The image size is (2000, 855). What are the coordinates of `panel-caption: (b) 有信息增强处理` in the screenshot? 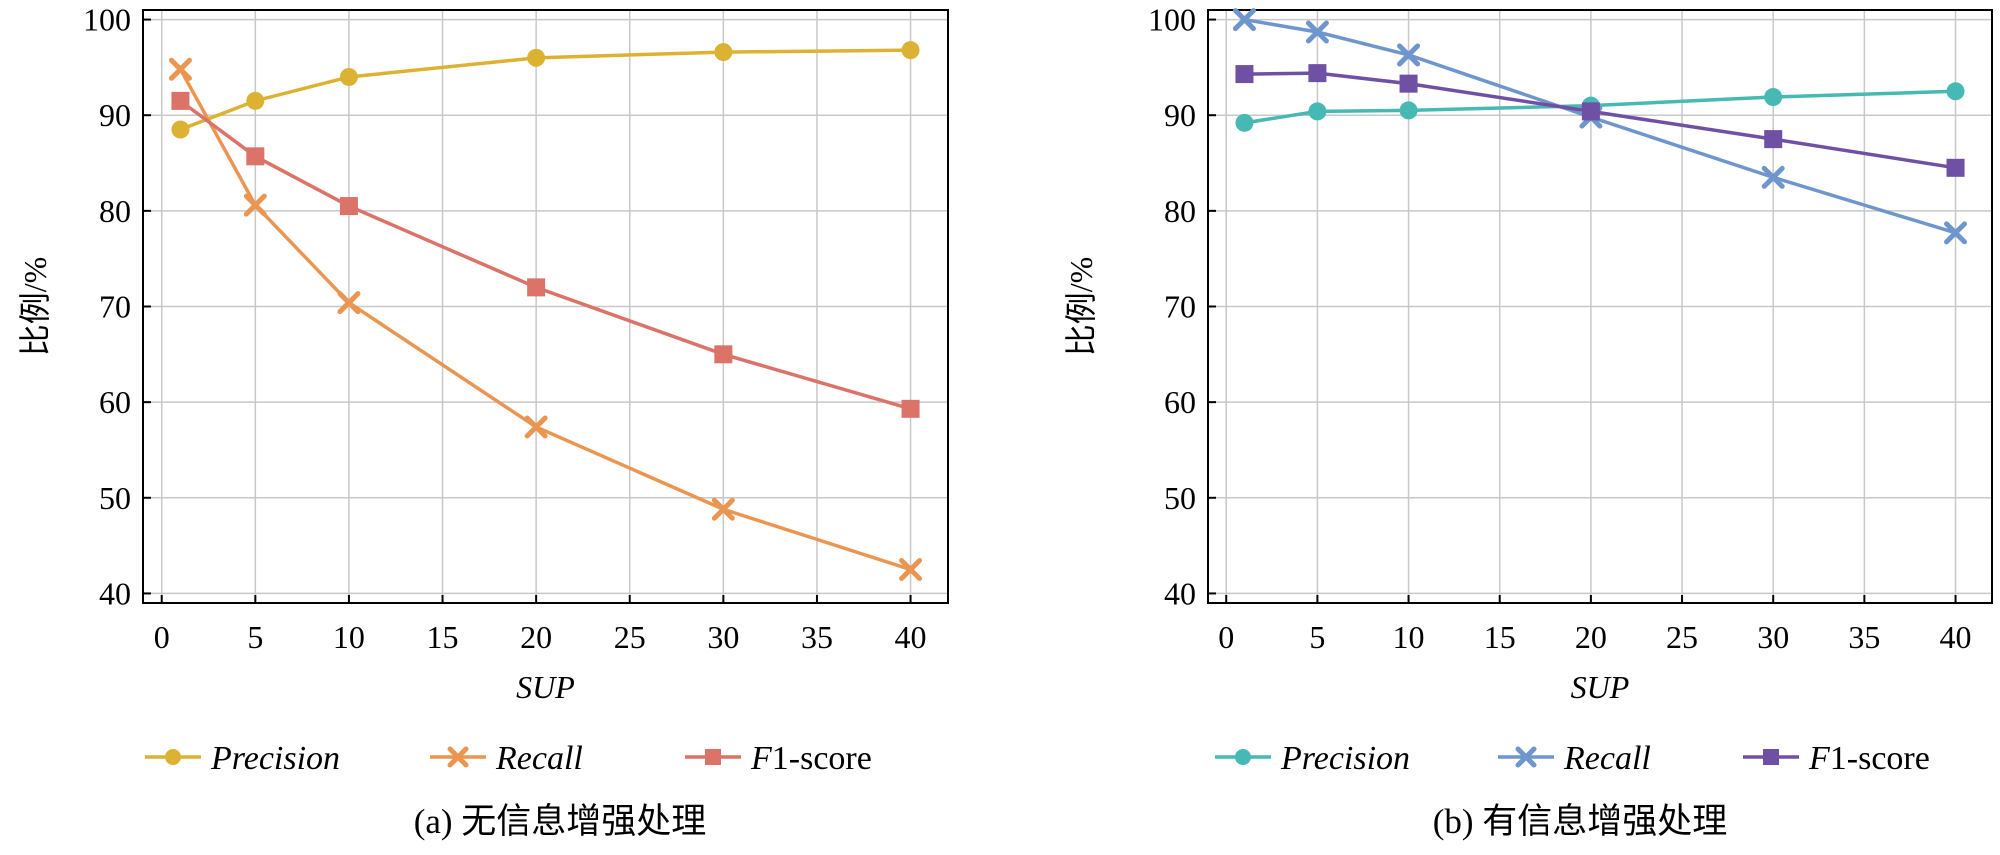 It's located at (1580, 821).